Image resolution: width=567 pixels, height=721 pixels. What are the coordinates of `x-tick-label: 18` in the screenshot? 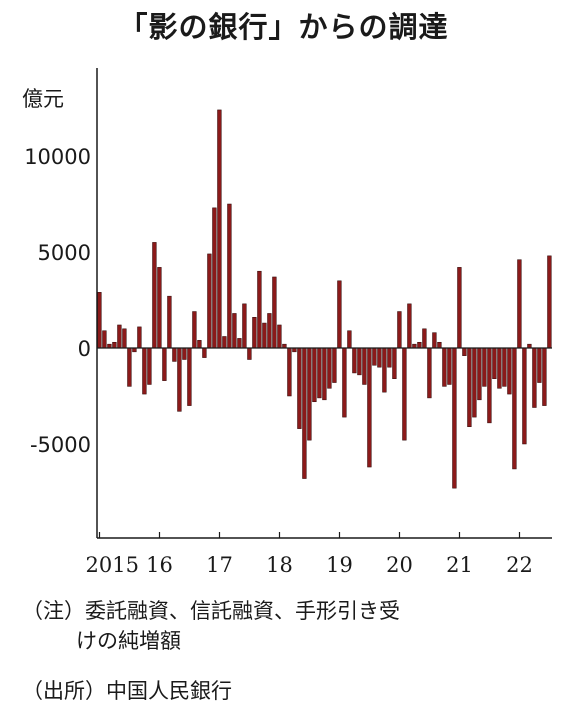 It's located at (279, 565).